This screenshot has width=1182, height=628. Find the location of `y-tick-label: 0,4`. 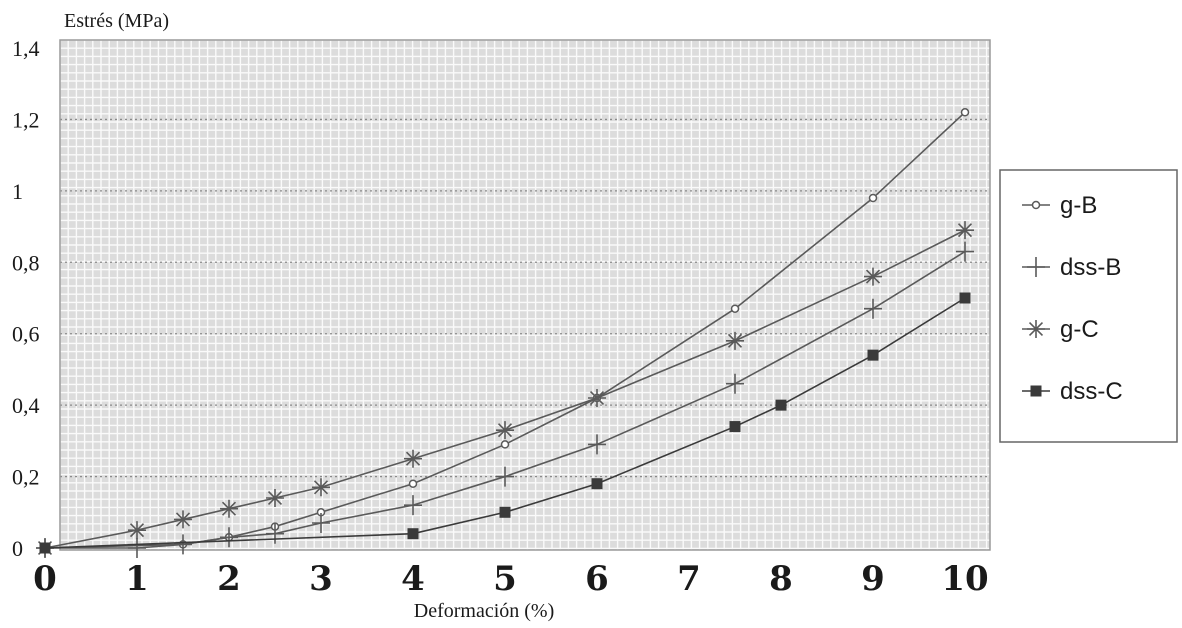

y-tick-label: 0,4 is located at coordinates (26, 405).